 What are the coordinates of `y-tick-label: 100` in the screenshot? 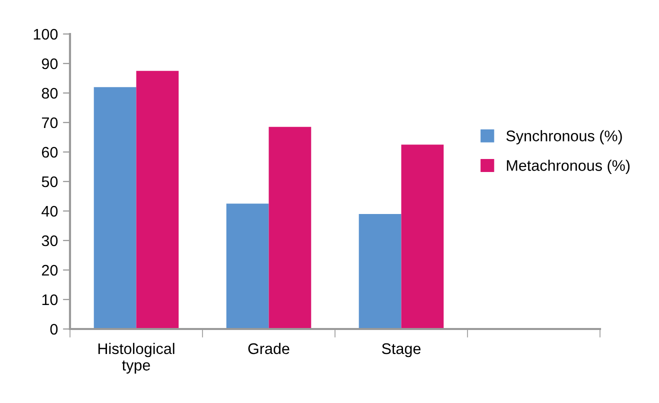 It's located at (46, 34).